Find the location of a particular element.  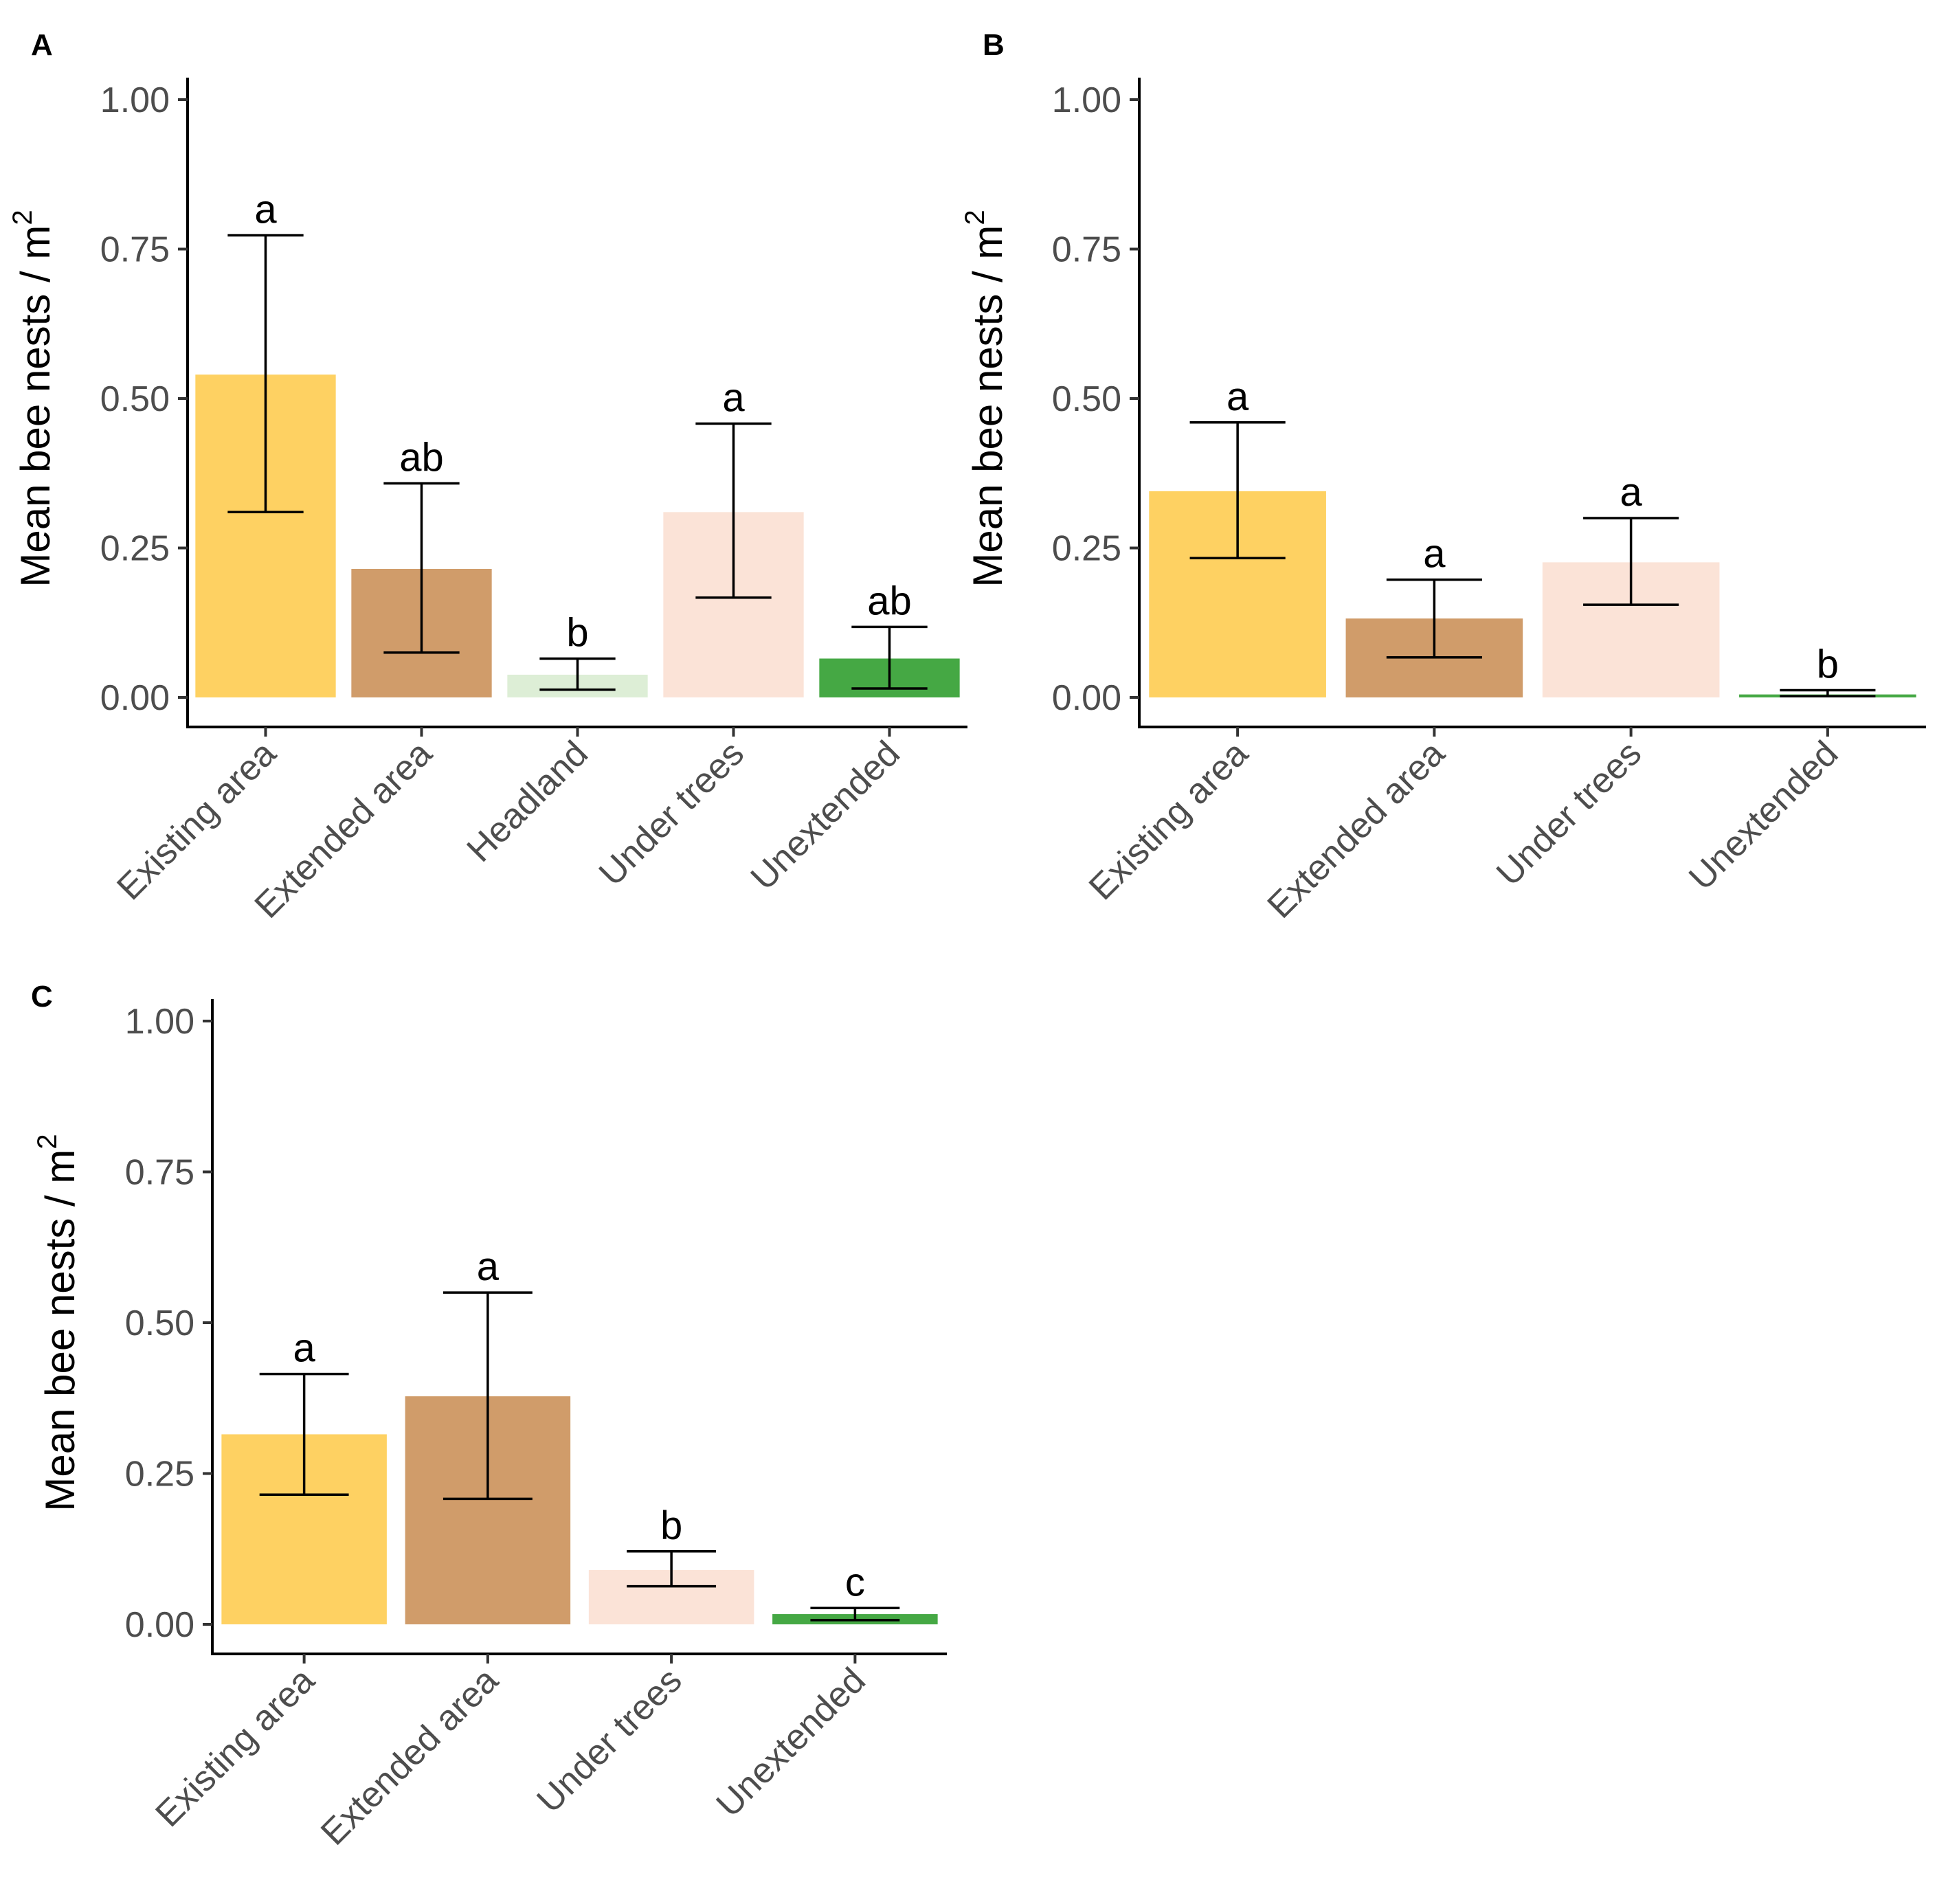

panel-letter: C is located at coordinates (42, 997).